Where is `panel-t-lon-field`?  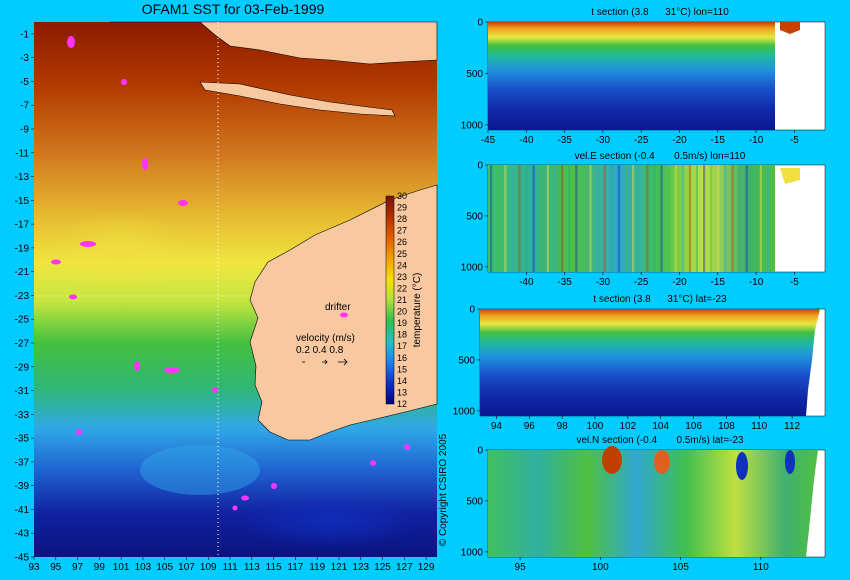
panel-t-lon-field is located at coordinates (631, 76).